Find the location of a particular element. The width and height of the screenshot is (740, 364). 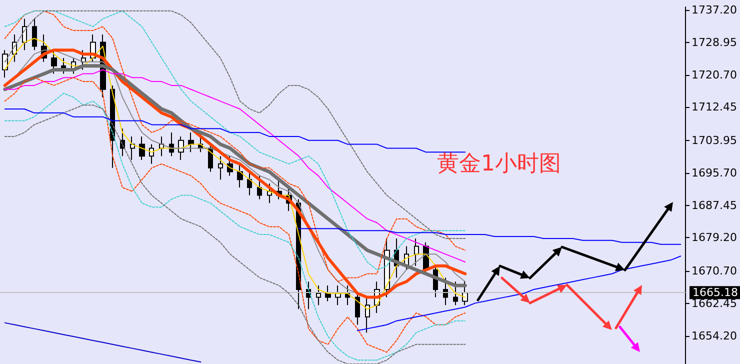

y-tick-label: 1703.95 is located at coordinates (715, 141).